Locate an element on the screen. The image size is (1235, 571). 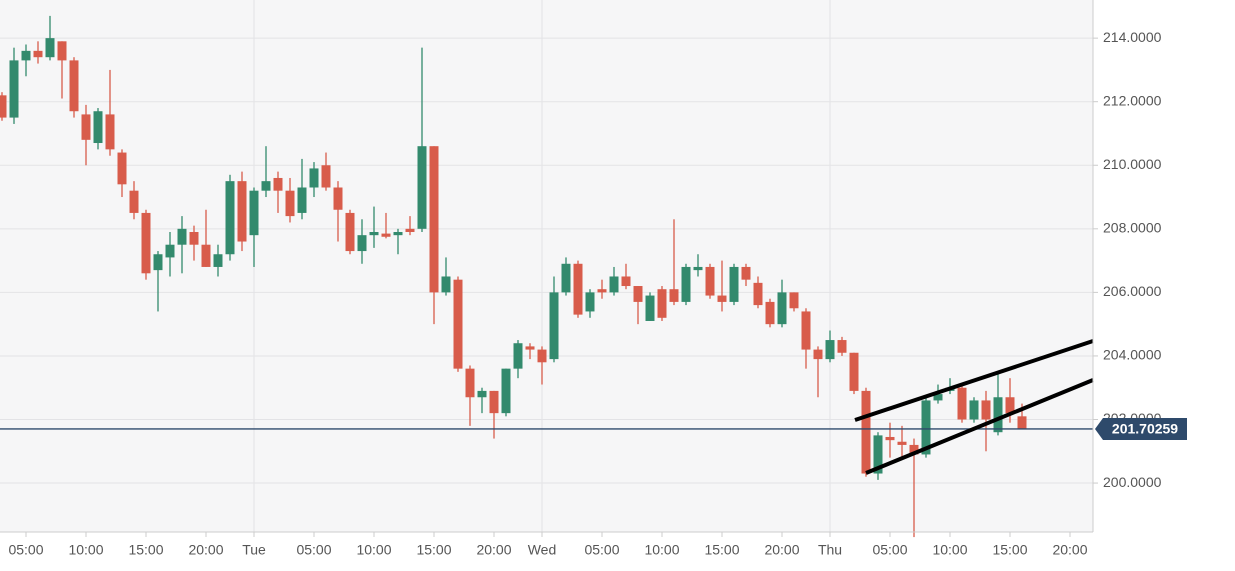
y-tick-label: 210.0000 is located at coordinates (1132, 164).